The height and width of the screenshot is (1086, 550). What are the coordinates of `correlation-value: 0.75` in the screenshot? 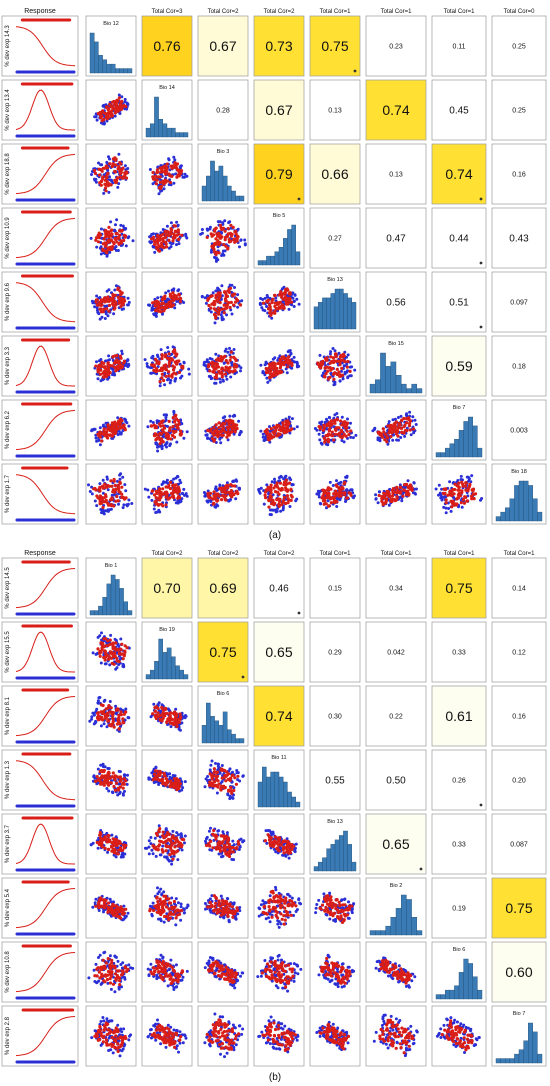 It's located at (458, 588).